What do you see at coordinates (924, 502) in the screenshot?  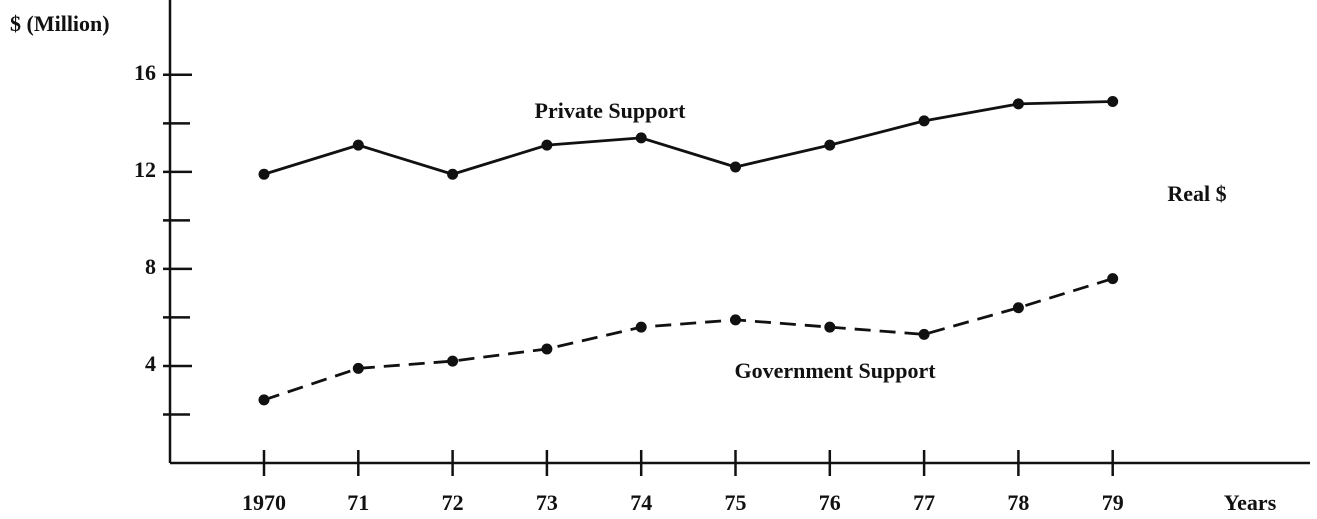 I see `x-tick-label: 77` at bounding box center [924, 502].